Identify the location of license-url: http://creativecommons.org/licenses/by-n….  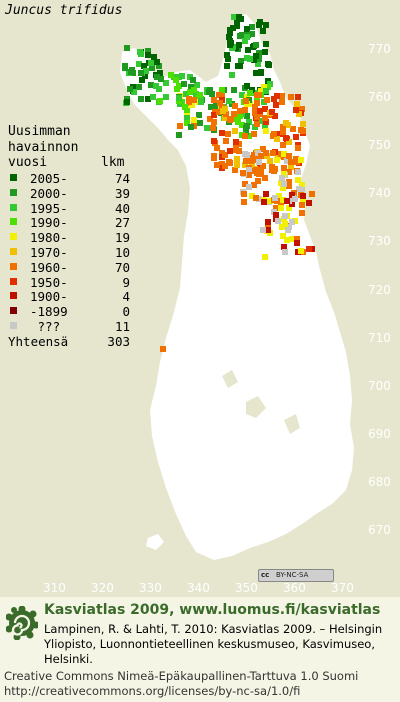
(152, 691).